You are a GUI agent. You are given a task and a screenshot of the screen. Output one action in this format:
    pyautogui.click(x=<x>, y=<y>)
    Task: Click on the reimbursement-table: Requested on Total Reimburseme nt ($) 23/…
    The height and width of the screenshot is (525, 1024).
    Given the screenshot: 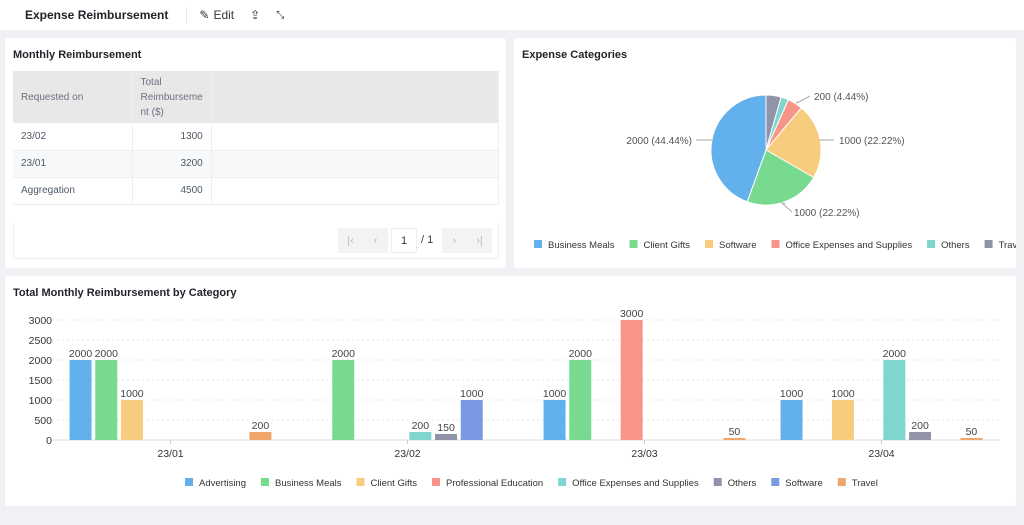 What is the action you would take?
    pyautogui.click(x=256, y=138)
    